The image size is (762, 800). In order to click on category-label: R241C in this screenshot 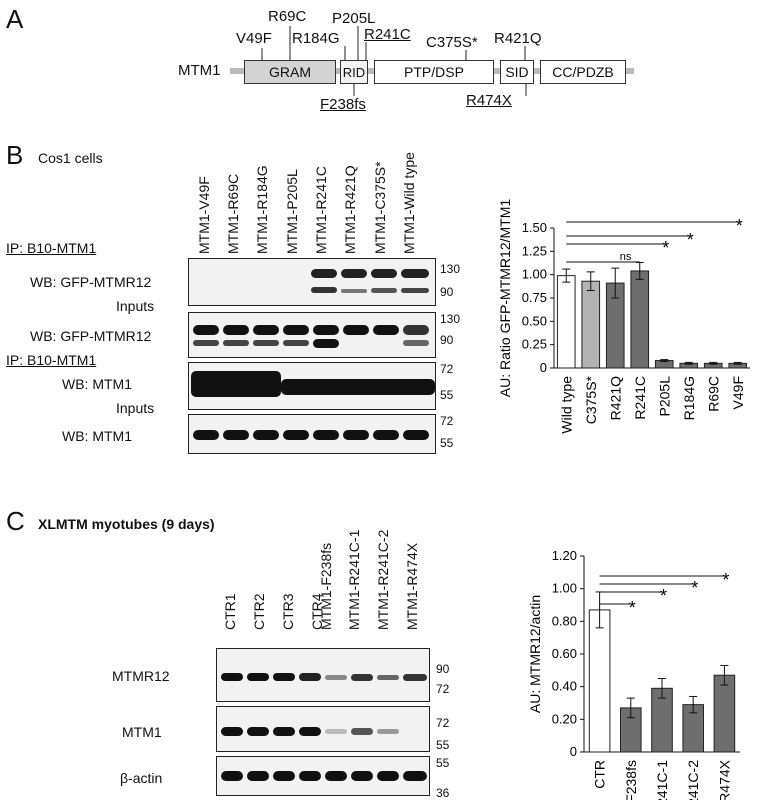, I will do `click(640, 398)`.